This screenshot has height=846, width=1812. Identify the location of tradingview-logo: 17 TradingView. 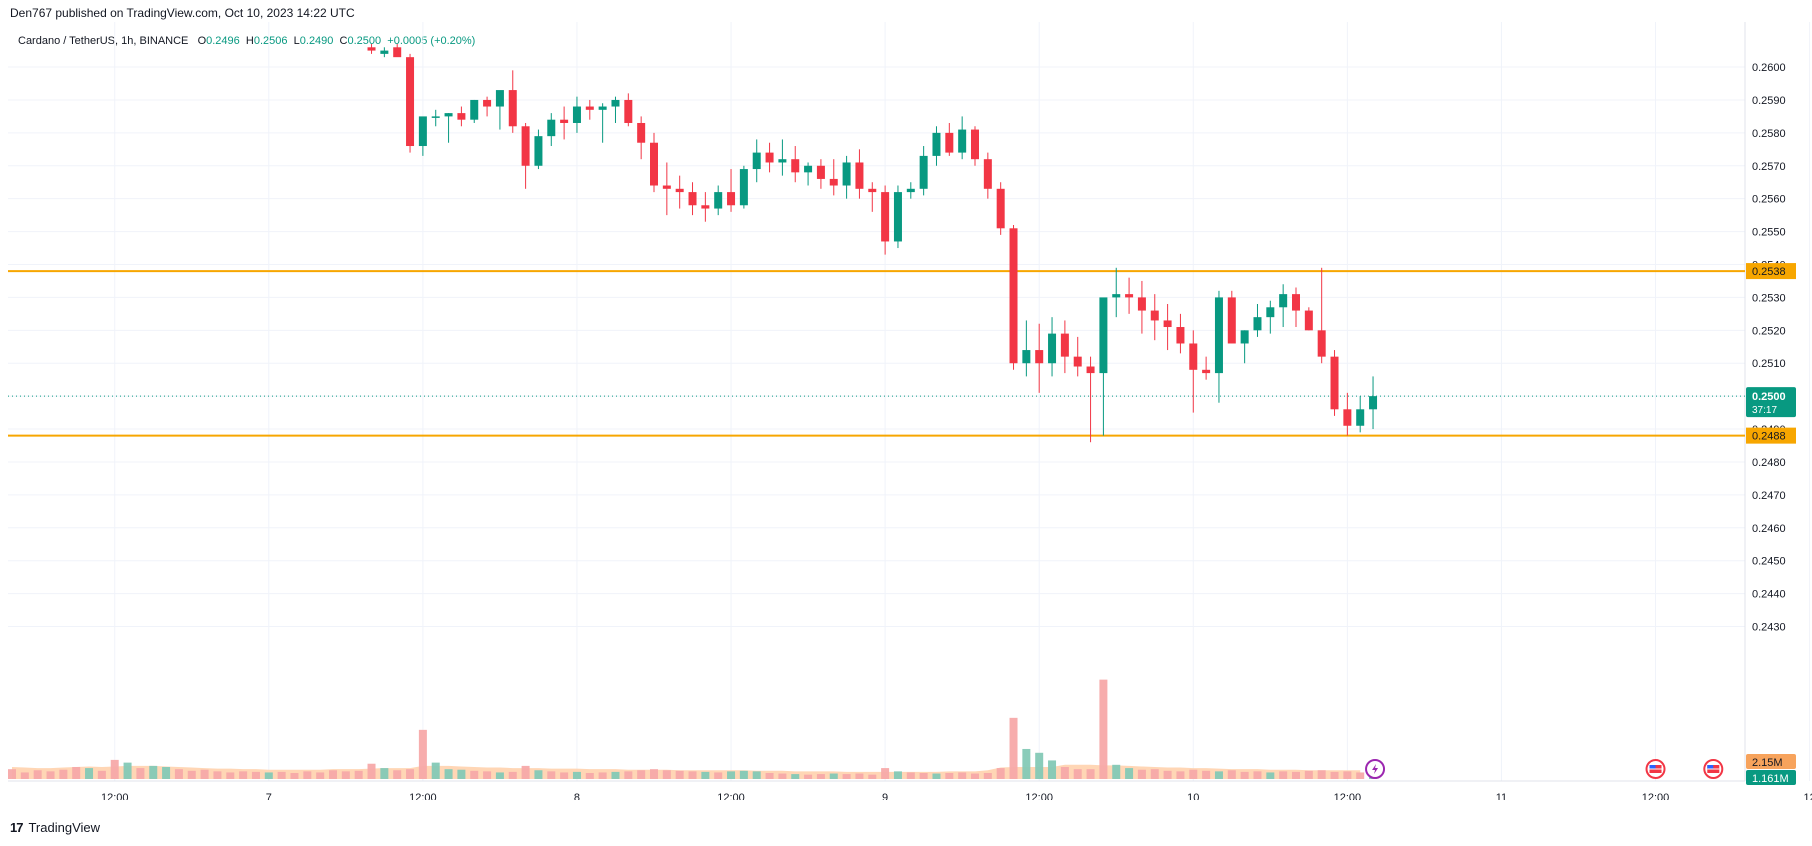
(55, 827).